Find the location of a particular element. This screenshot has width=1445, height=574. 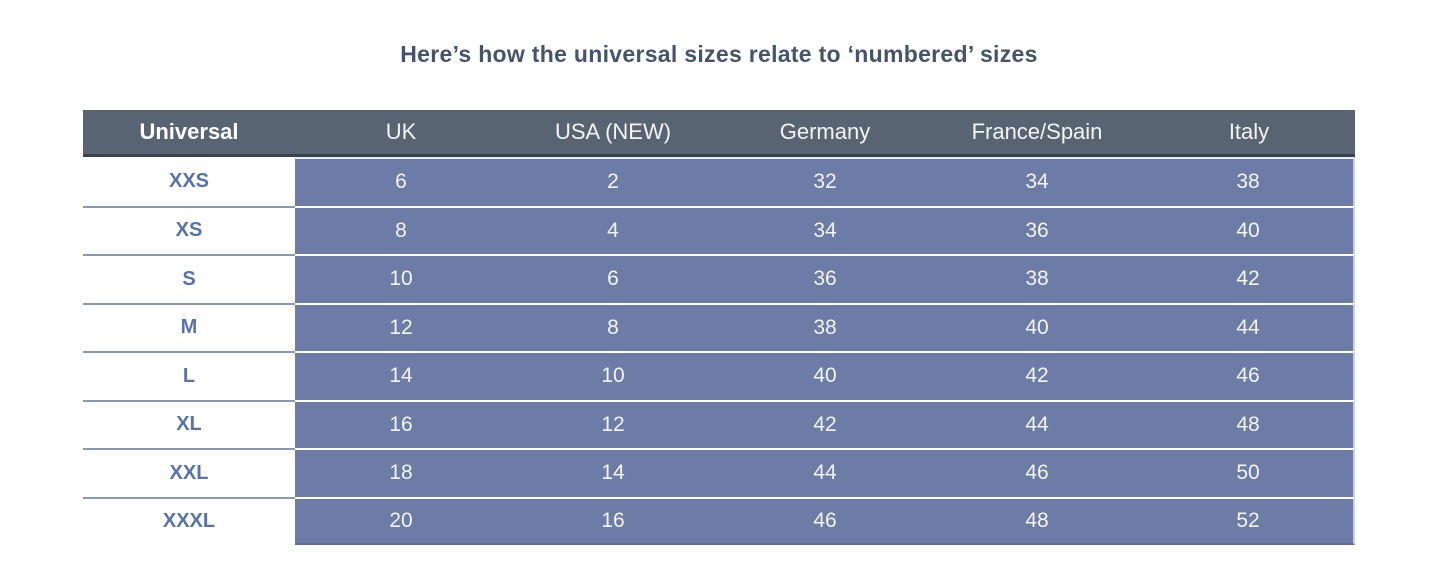

size-value-italy: 42 is located at coordinates (1249, 278).